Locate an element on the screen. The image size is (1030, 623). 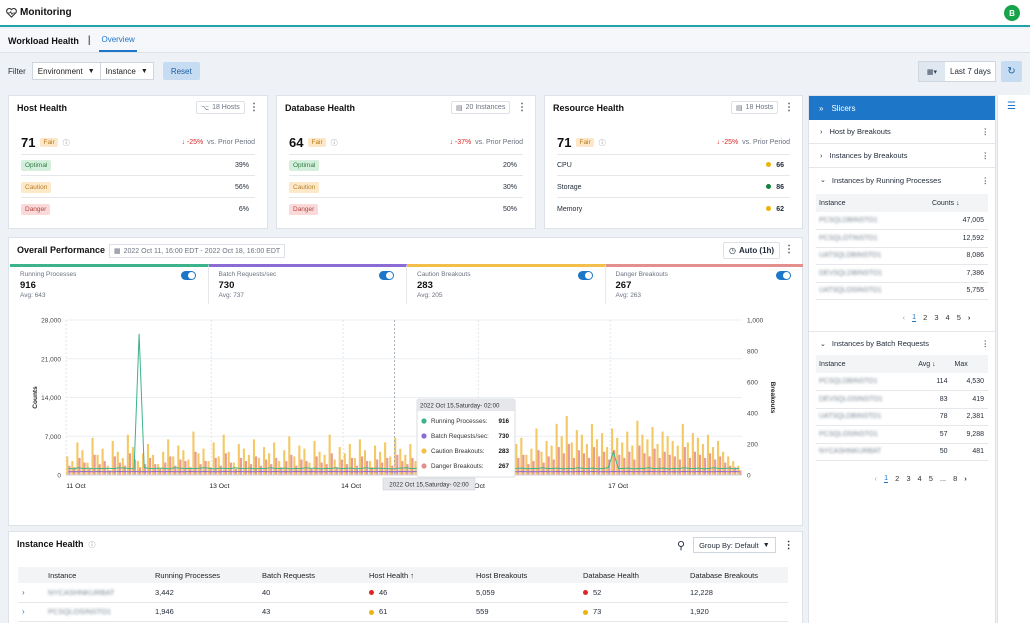
filter-settings-icon: ☰ is located at coordinates (1011, 106).